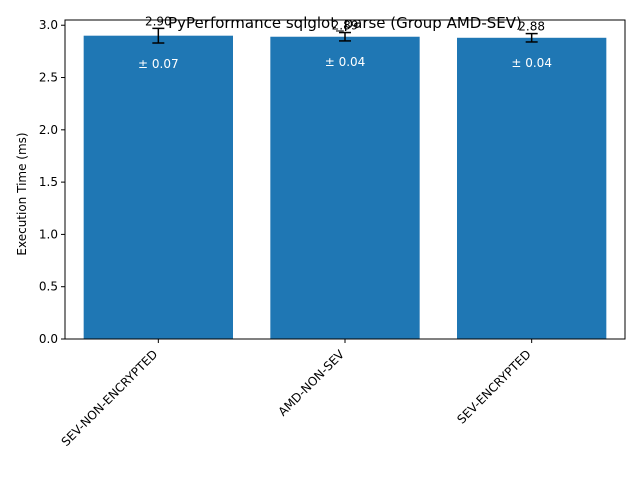 The height and width of the screenshot is (480, 640). I want to click on error-bars-layer, so click(345, 35).